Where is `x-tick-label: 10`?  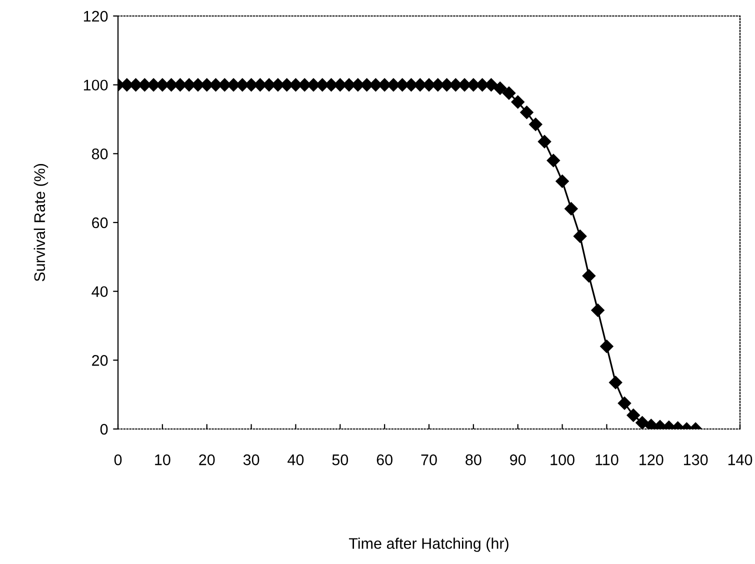 x-tick-label: 10 is located at coordinates (162, 460).